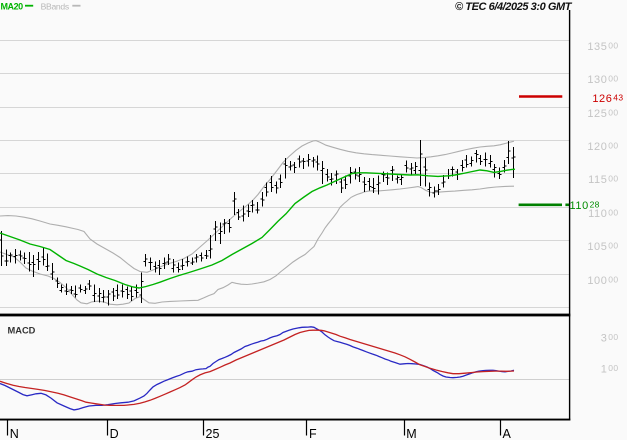  I want to click on svg-text: 1, so click(604, 370).